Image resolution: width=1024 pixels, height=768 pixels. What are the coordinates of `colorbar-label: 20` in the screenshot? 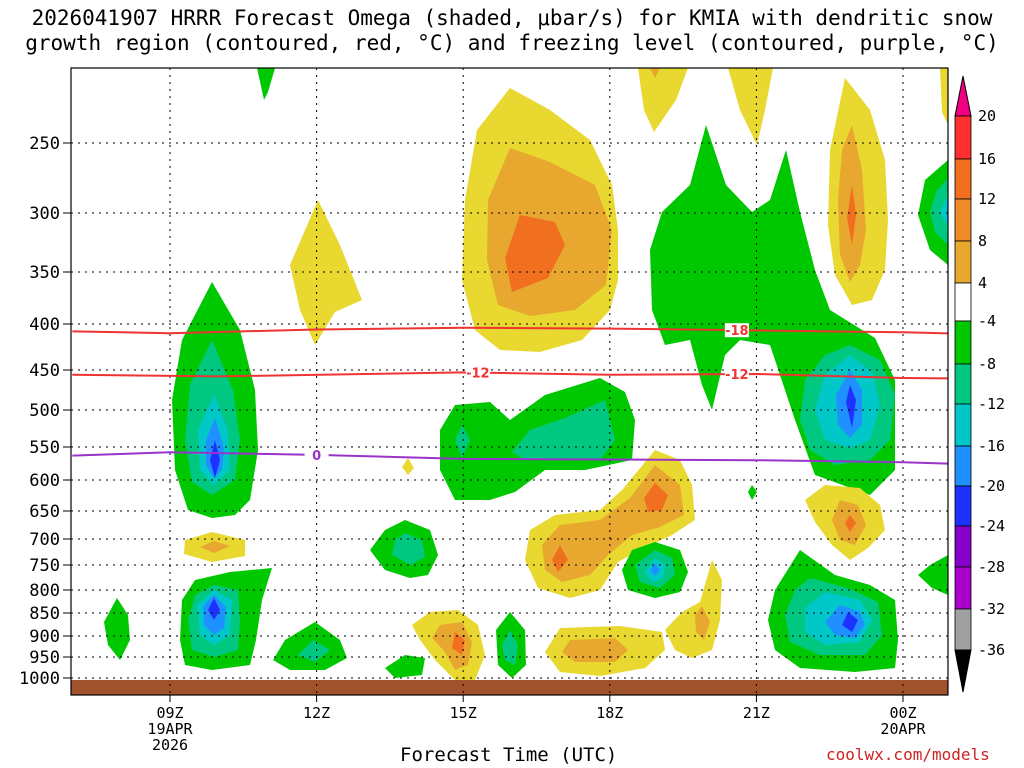 It's located at (987, 116).